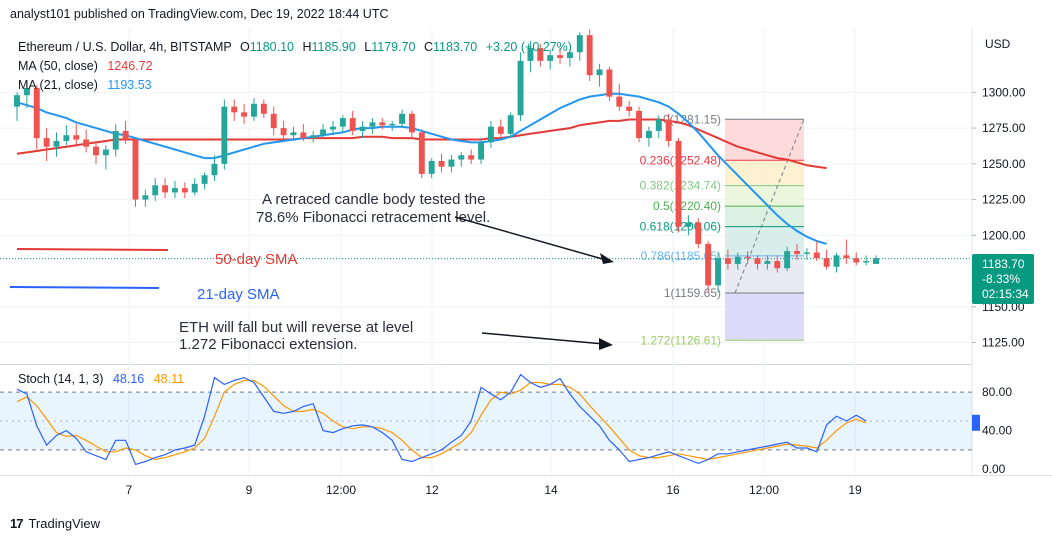 The width and height of the screenshot is (1052, 542). Describe the element at coordinates (169, 379) in the screenshot. I see `legend-stoch-d: 48.11` at that location.